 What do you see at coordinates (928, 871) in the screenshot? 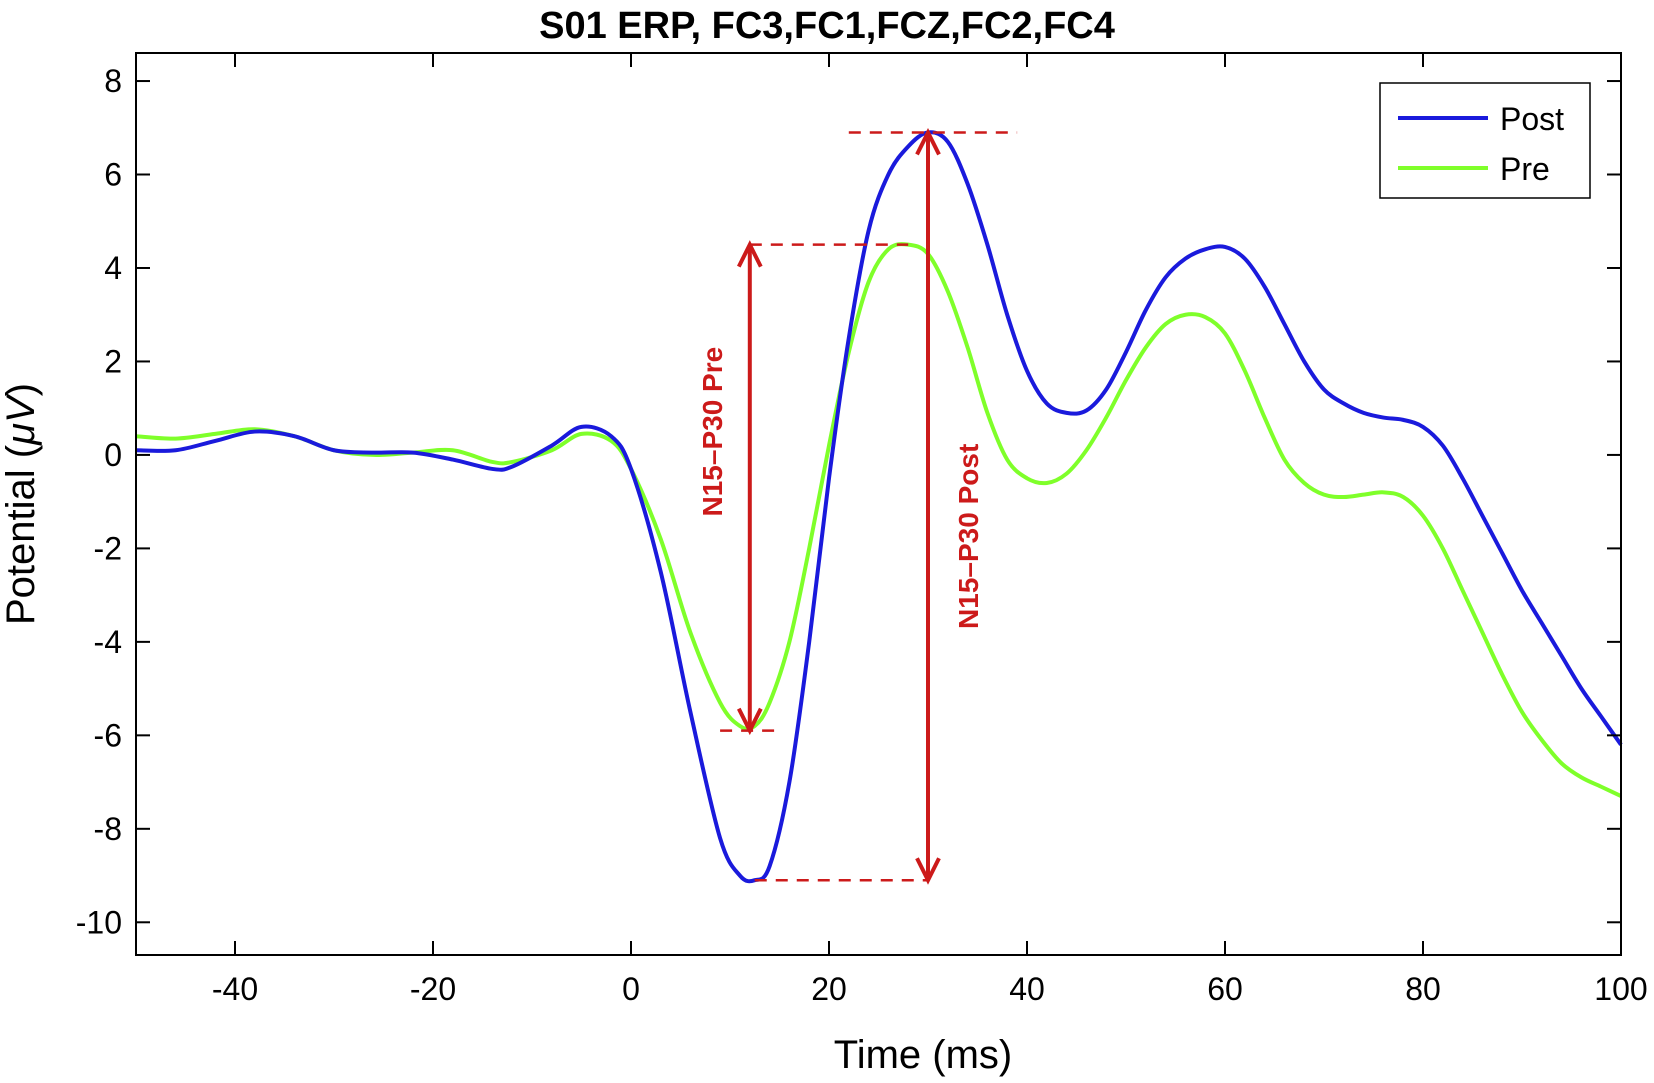
I see `post-arrow-head-bottom` at bounding box center [928, 871].